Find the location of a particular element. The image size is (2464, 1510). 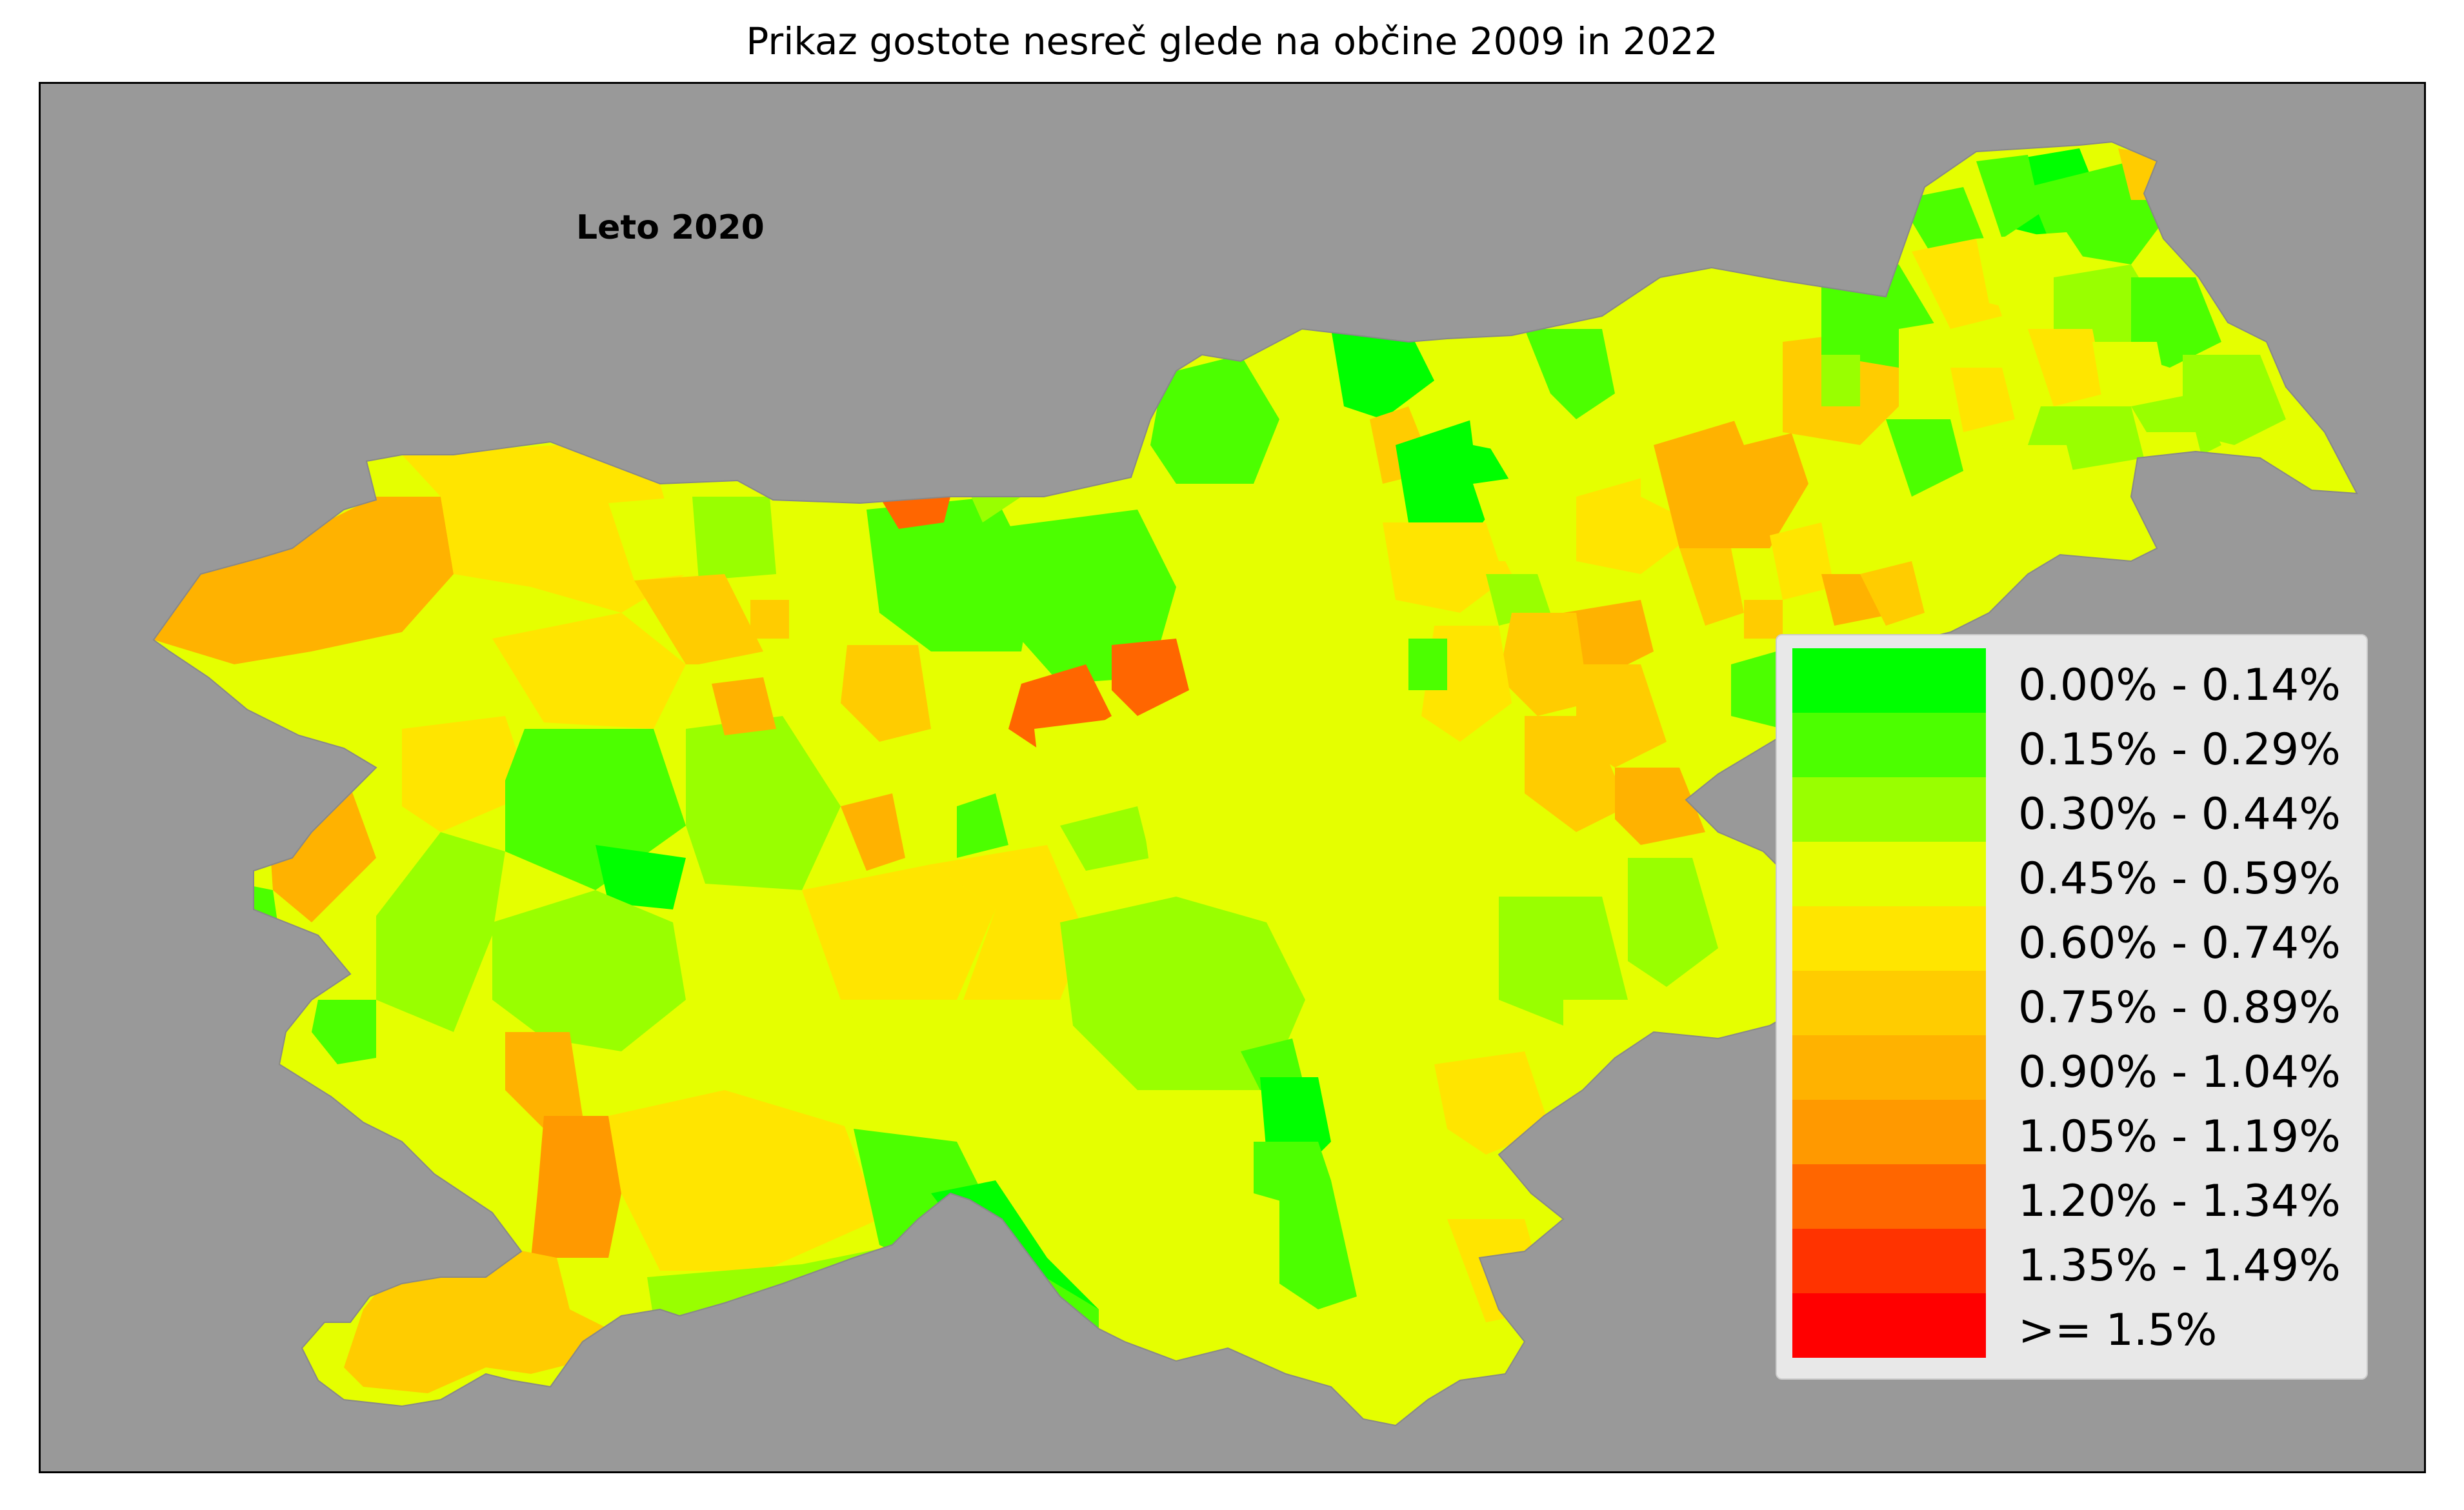

legend-item: 1.35% - 1.49% is located at coordinates (2076, 1261).